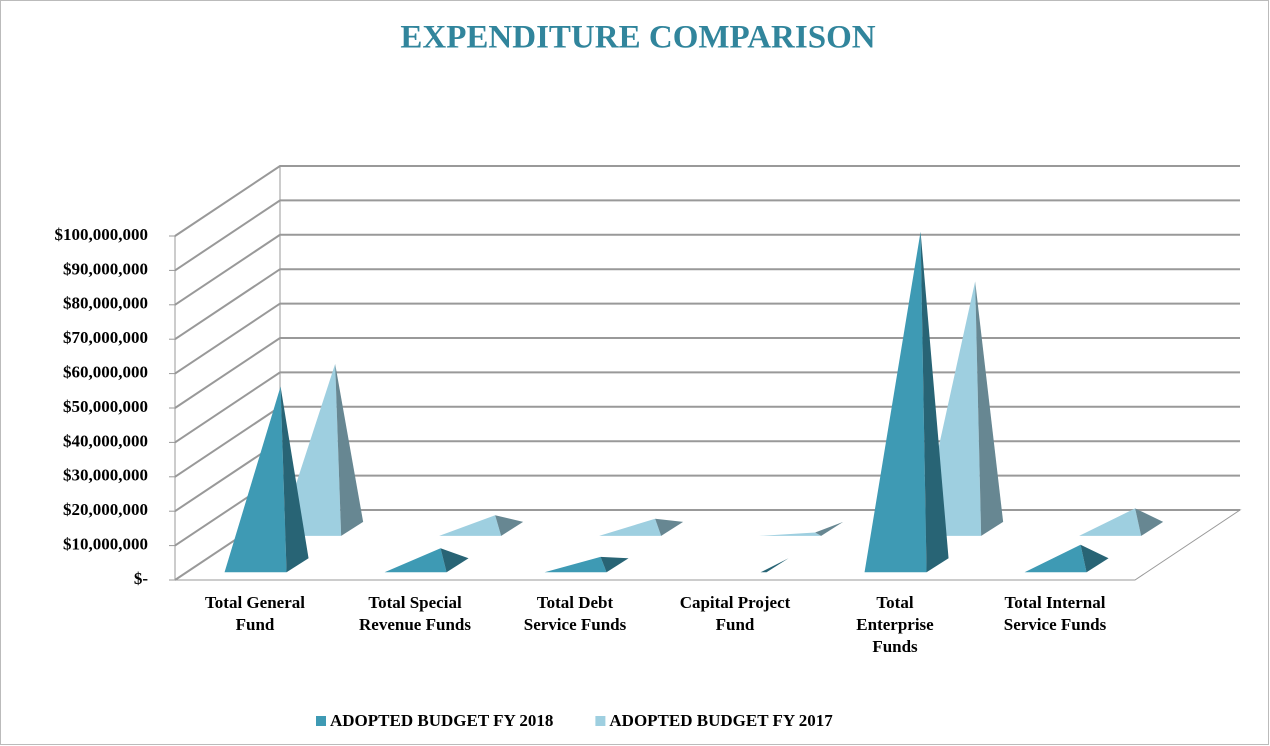 The height and width of the screenshot is (746, 1270). What do you see at coordinates (721, 720) in the screenshot?
I see `legend-label: ADOPTED BUDGET FY 2017` at bounding box center [721, 720].